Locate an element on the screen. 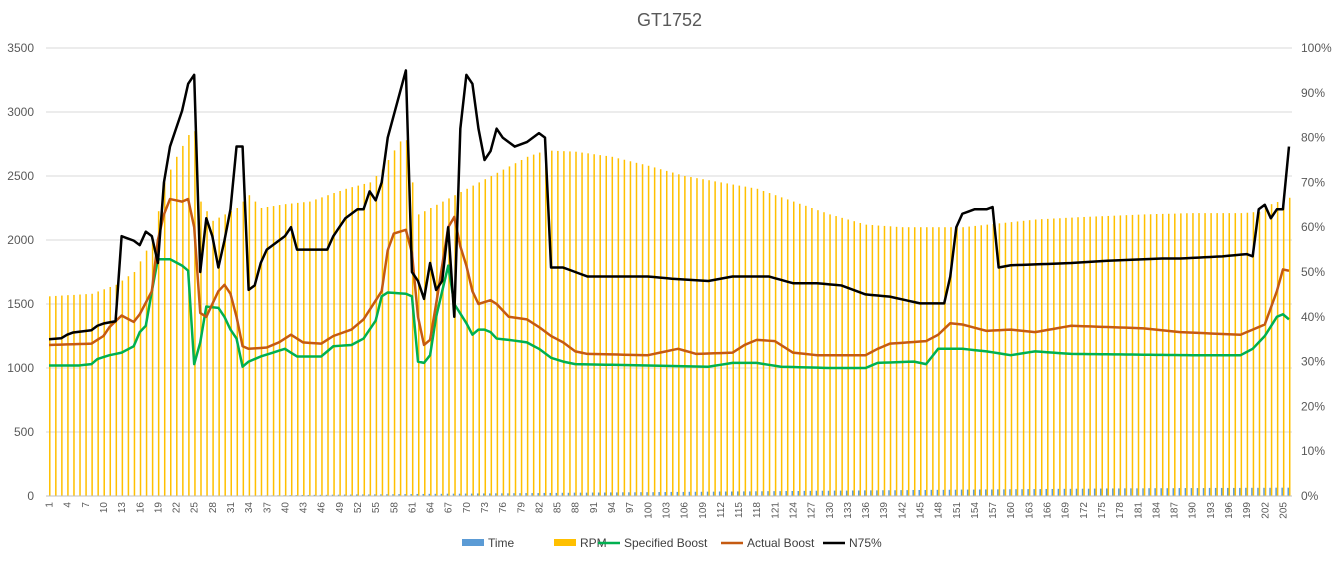 The width and height of the screenshot is (1339, 562). x-tick-label: 91 is located at coordinates (594, 508).